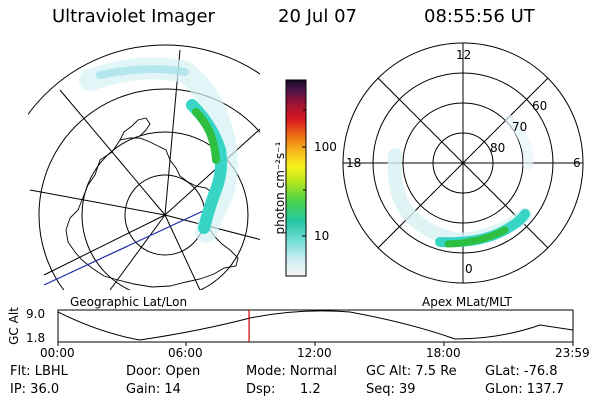  I want to click on geo-panel-caption: Geographic Lat/Lon, so click(129, 302).